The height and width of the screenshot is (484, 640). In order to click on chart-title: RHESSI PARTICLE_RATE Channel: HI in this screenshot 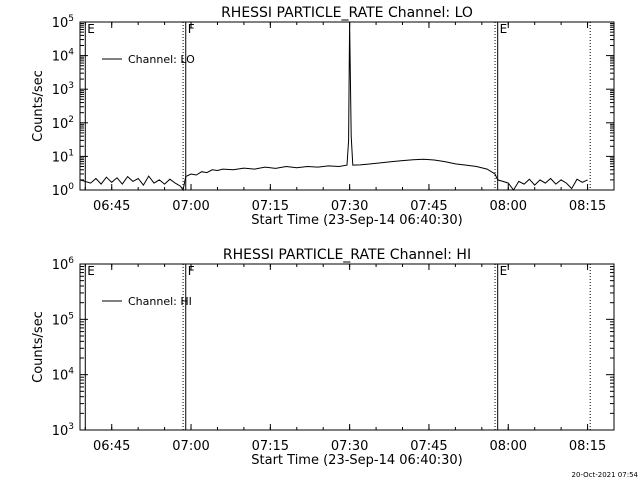, I will do `click(347, 255)`.